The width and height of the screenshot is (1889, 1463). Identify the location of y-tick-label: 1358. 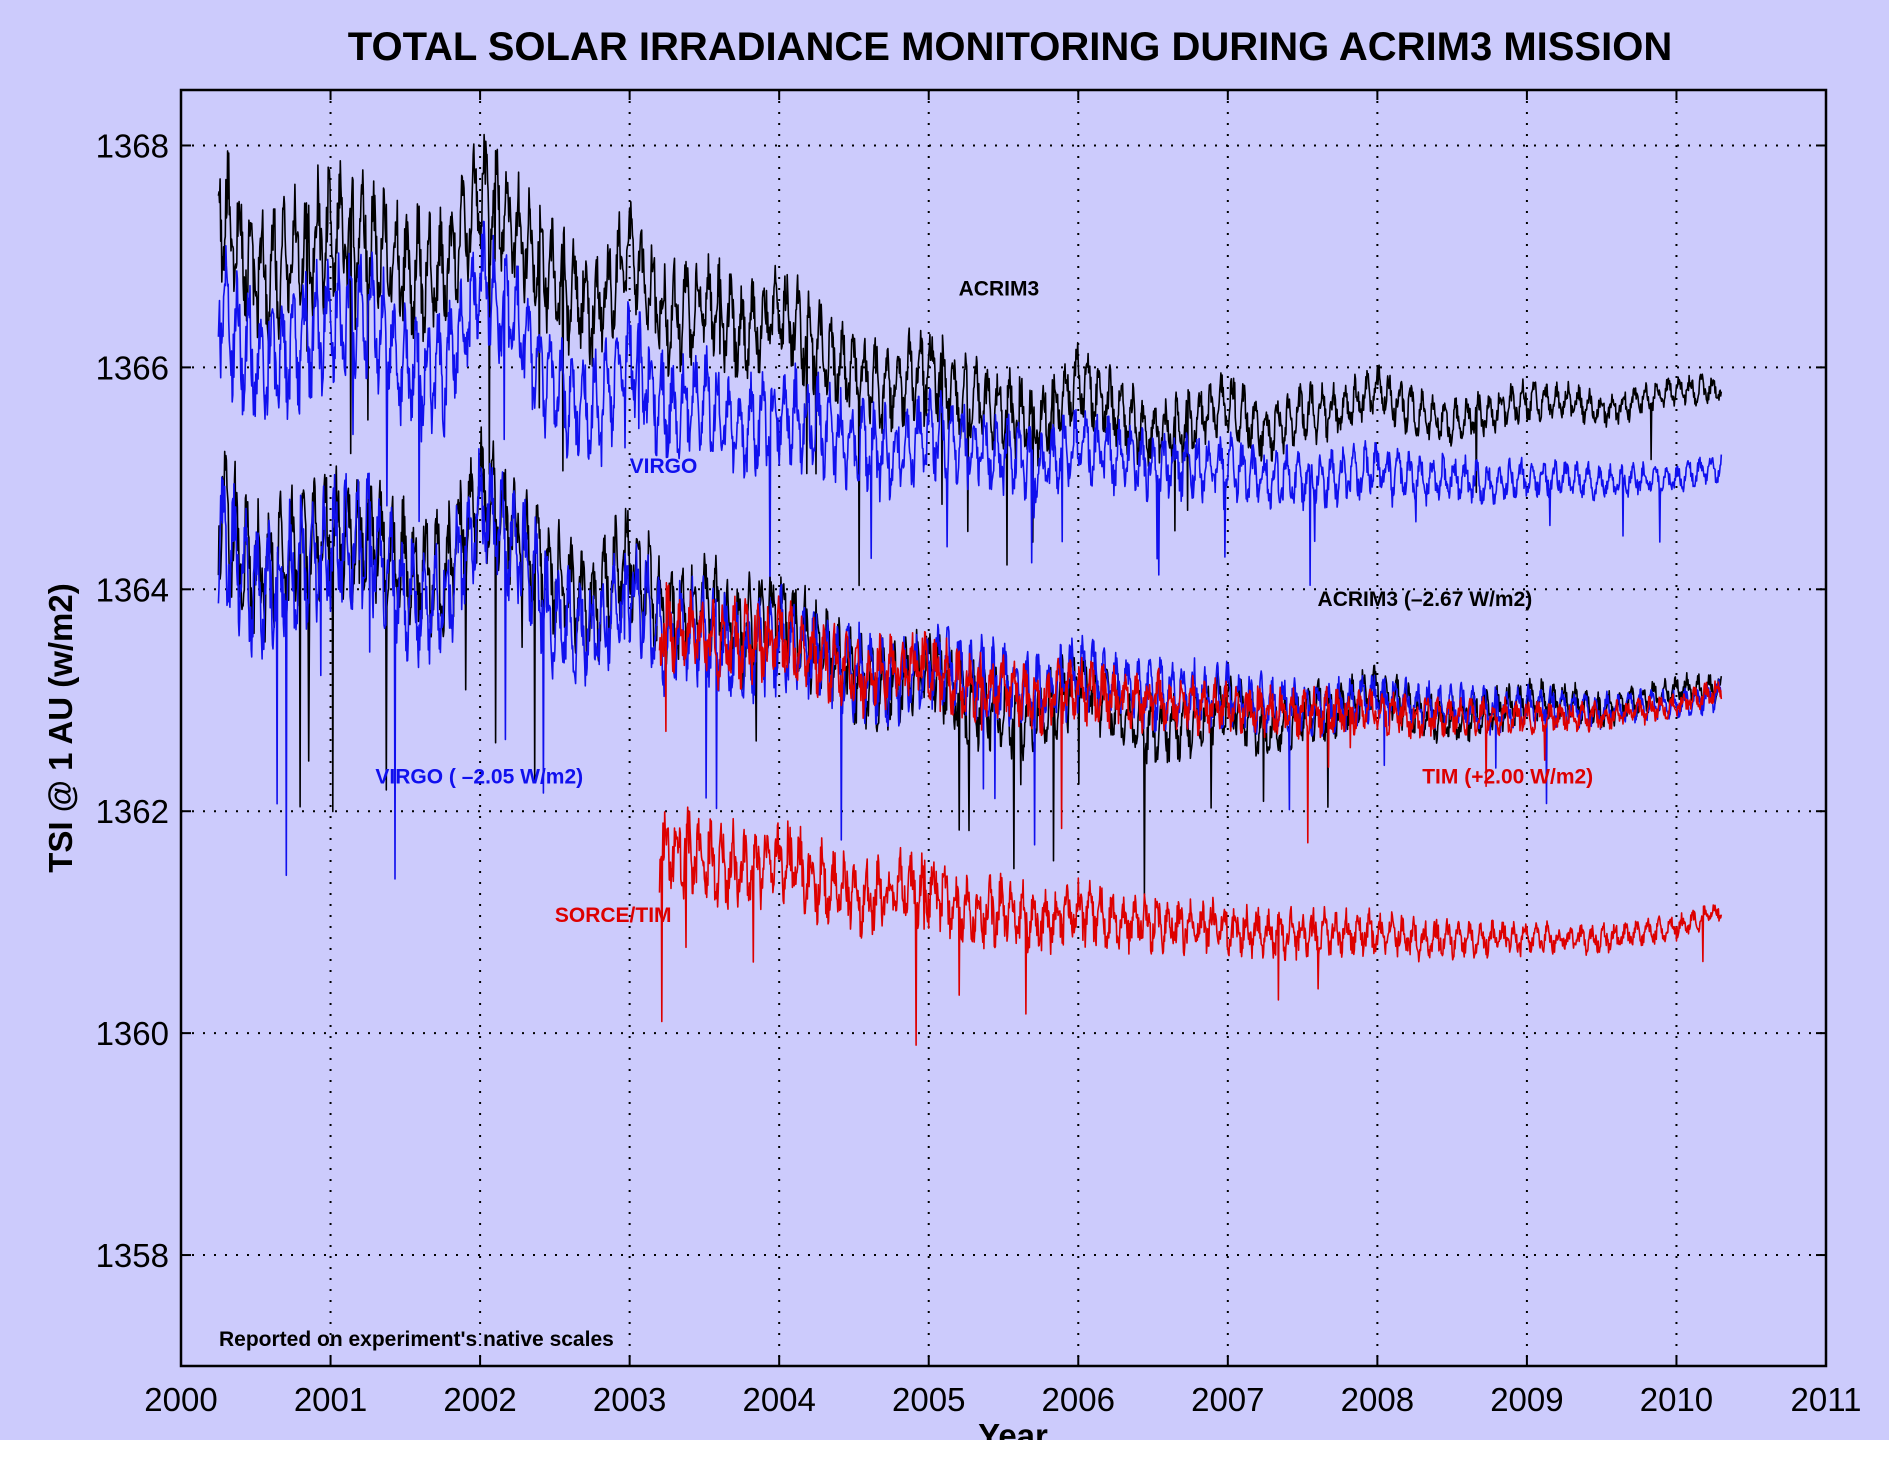
(132, 1255).